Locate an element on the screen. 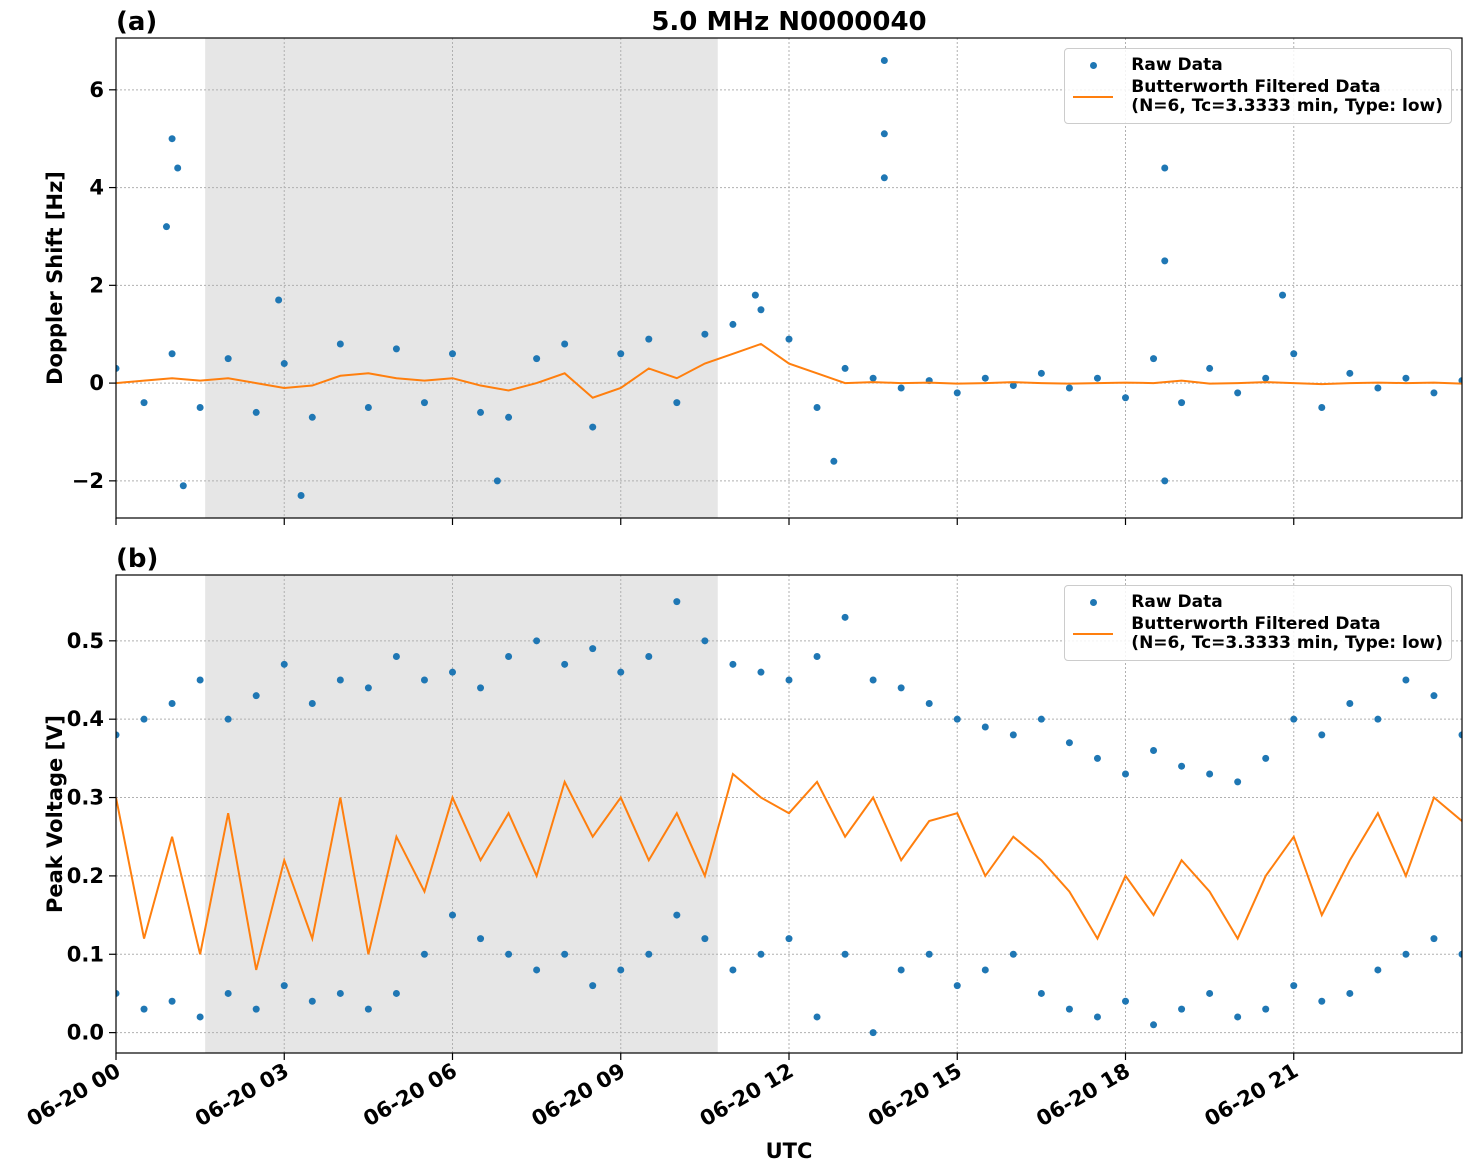  chart-title: 5.0 MHz N0000040 is located at coordinates (788, 22).